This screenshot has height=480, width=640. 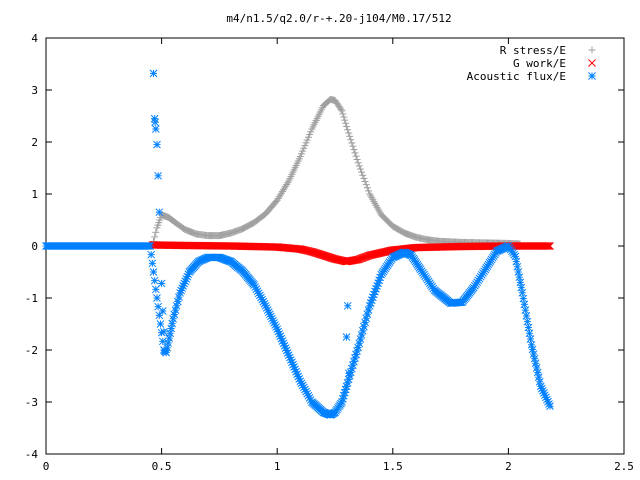 I want to click on x-tick-label: 1, so click(x=277, y=466).